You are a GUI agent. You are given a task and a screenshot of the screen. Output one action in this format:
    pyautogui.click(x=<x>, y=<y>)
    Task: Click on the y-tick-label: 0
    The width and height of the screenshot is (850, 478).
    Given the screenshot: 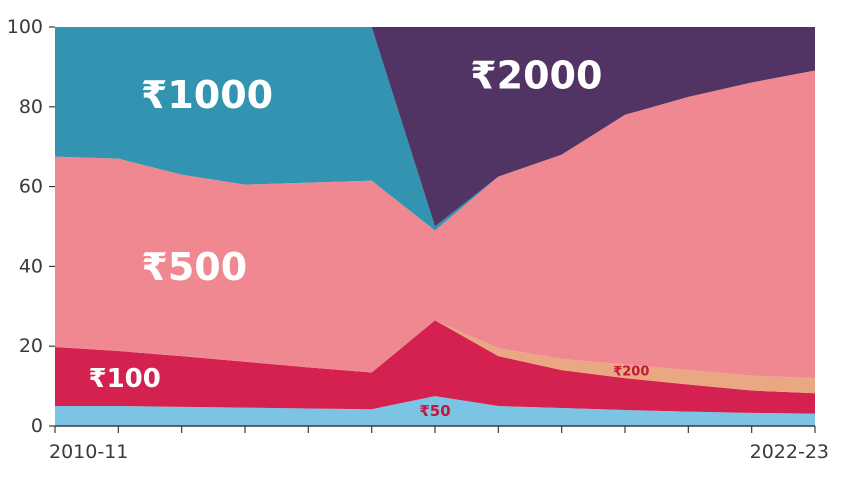 What is the action you would take?
    pyautogui.click(x=37, y=426)
    